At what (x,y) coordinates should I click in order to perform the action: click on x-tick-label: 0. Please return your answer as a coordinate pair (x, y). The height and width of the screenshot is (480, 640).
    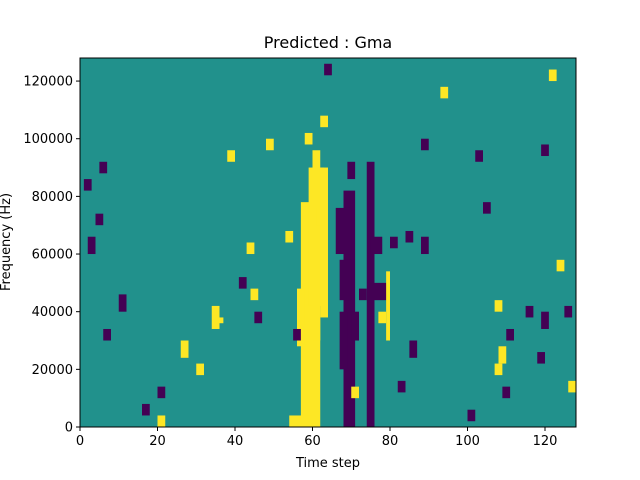
    Looking at the image, I should click on (80, 441).